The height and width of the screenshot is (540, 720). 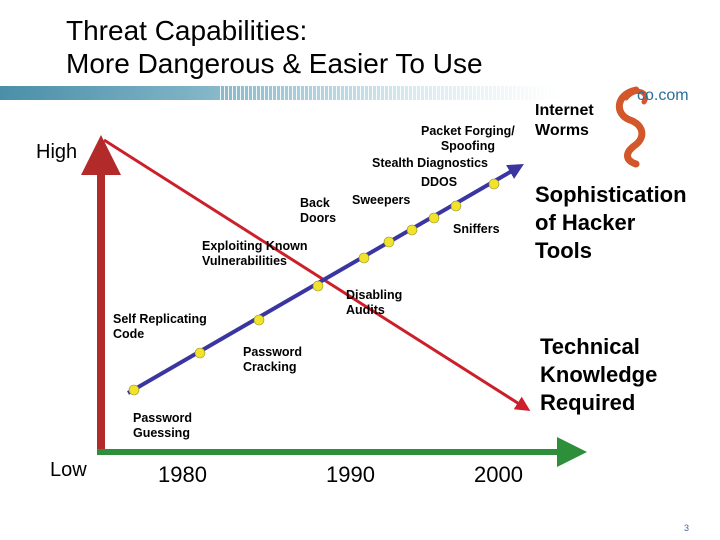 I want to click on marker-ddos, so click(x=494, y=184).